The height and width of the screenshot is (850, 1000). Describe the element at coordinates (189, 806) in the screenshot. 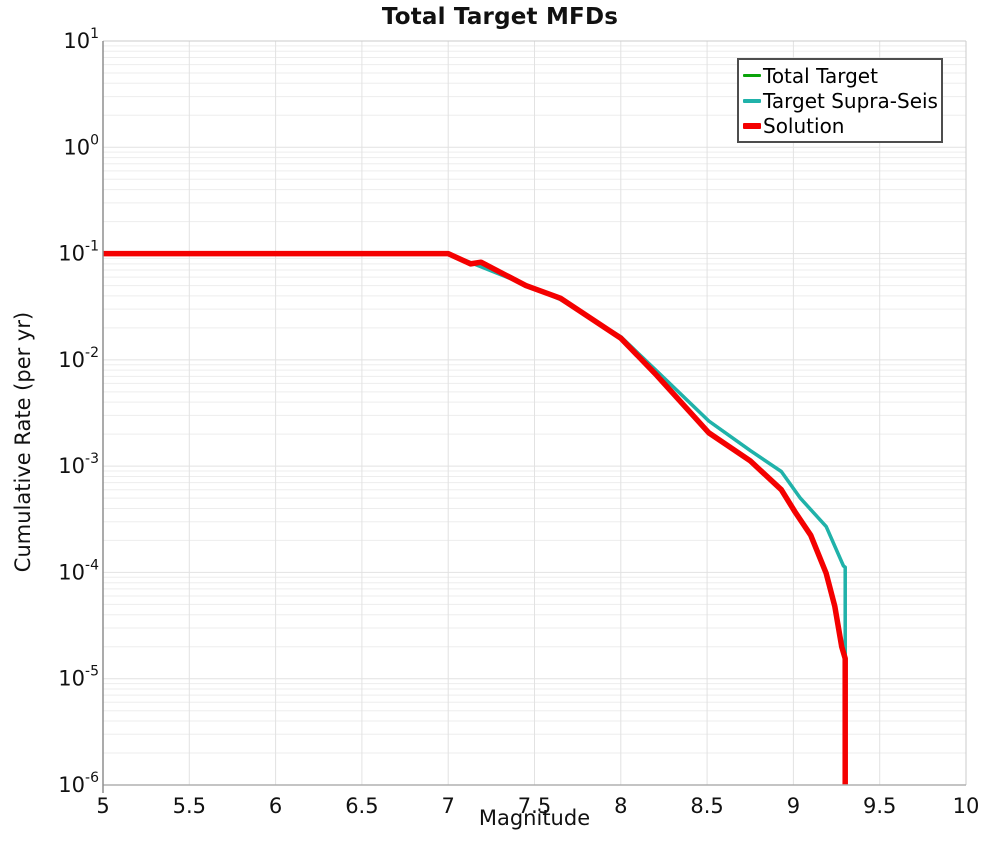

I see `x-tick-label: 5.5` at that location.